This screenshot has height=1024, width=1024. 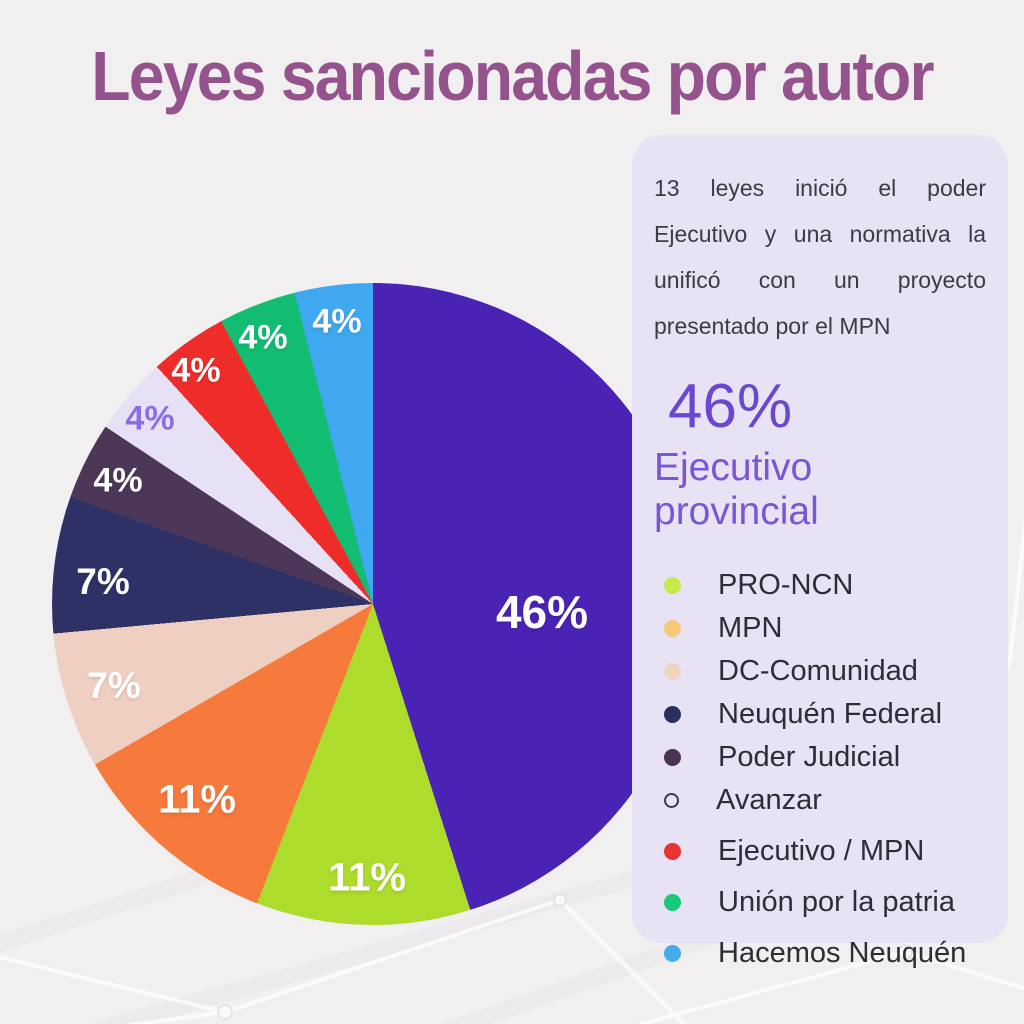 What do you see at coordinates (750, 627) in the screenshot?
I see `legend-label: MPN` at bounding box center [750, 627].